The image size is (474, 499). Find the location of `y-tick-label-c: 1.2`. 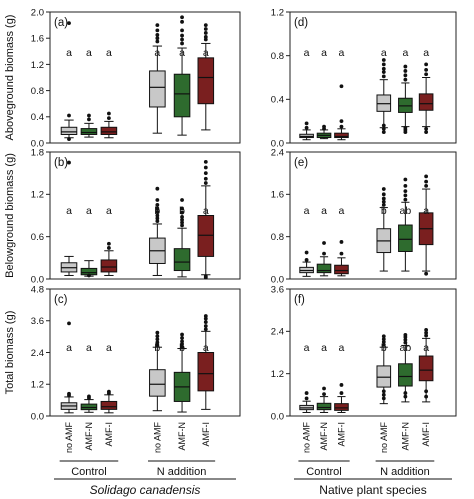

y-tick-label-c: 1.2 is located at coordinates (37, 385).